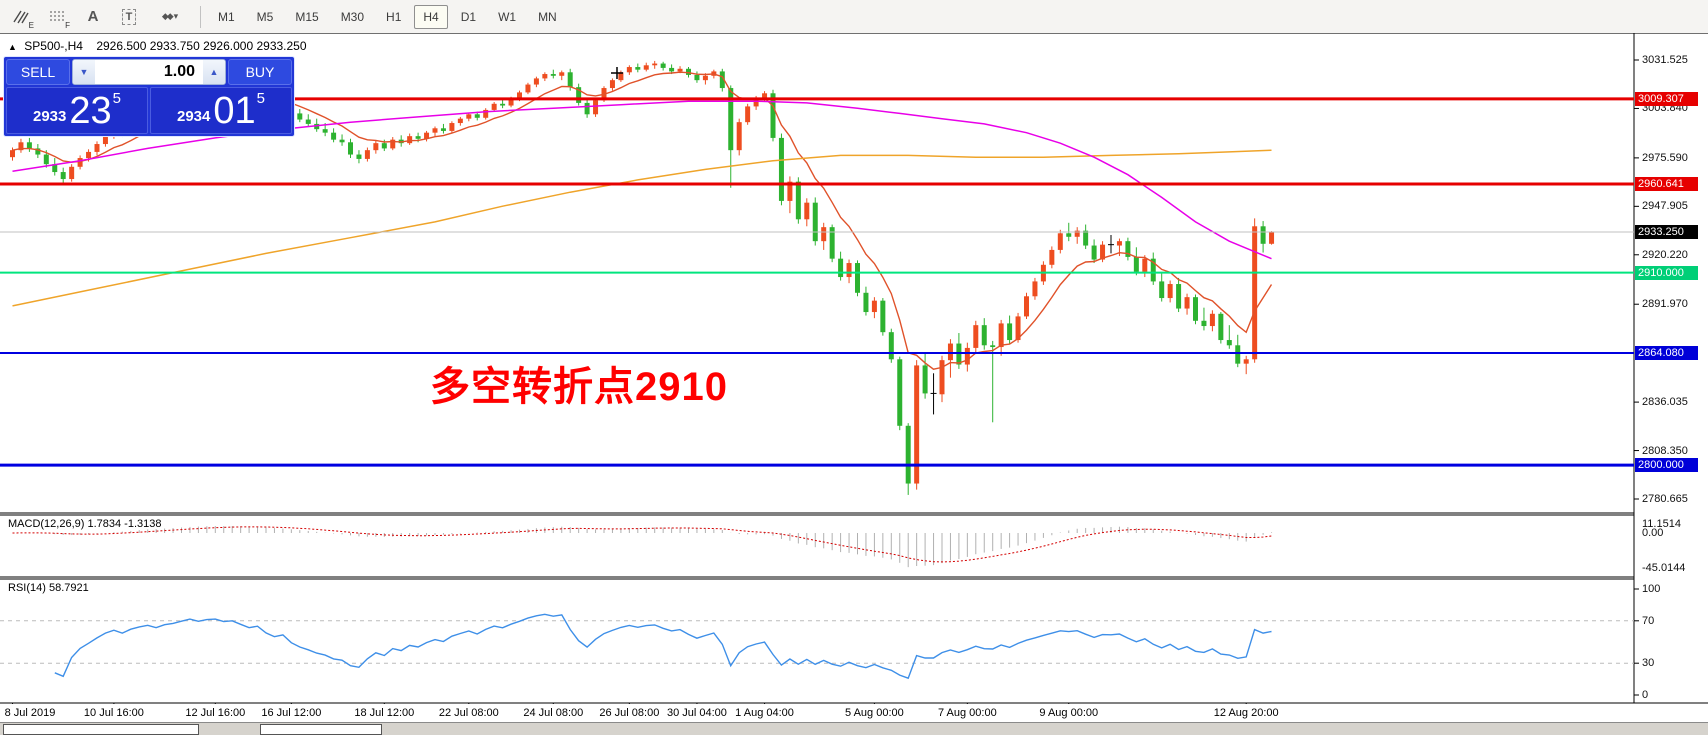 The image size is (1708, 739). Describe the element at coordinates (1666, 98) in the screenshot. I see `price-badge: 3009.307` at that location.